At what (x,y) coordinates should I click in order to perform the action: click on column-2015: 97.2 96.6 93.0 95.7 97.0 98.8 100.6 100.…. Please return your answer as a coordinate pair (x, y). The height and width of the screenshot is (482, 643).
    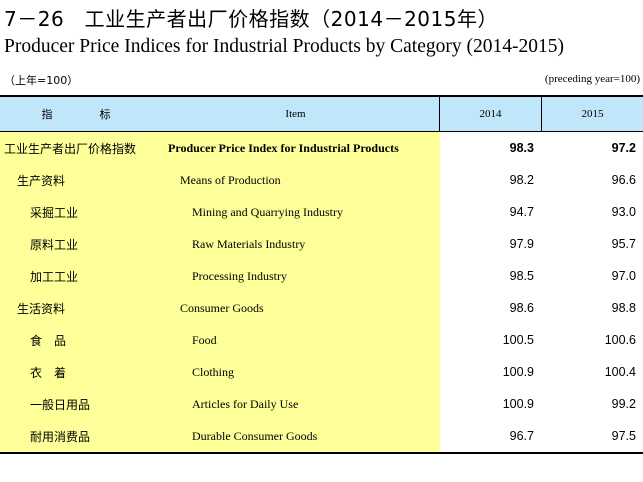
    Looking at the image, I should click on (592, 292).